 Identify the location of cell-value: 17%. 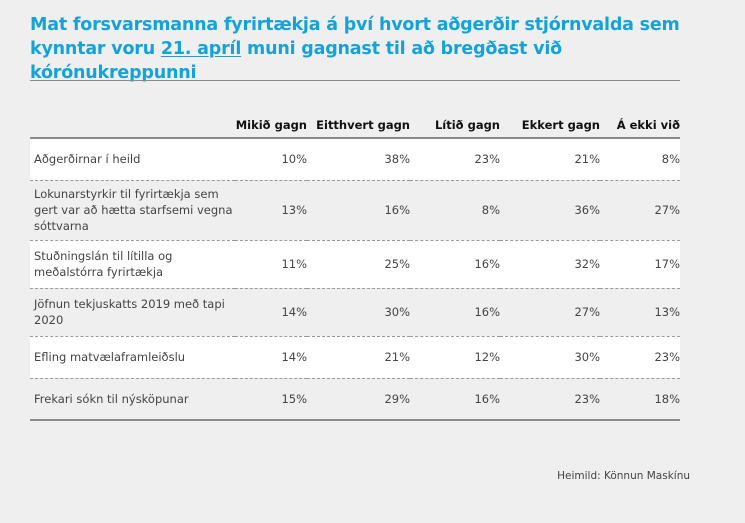
(640, 264).